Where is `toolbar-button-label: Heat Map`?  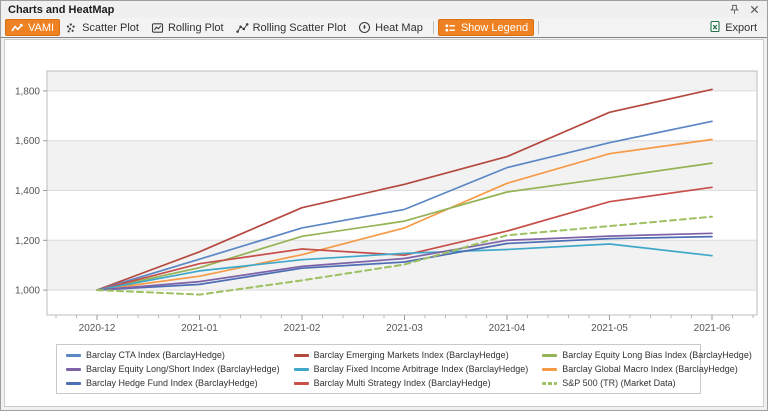 toolbar-button-label: Heat Map is located at coordinates (399, 27).